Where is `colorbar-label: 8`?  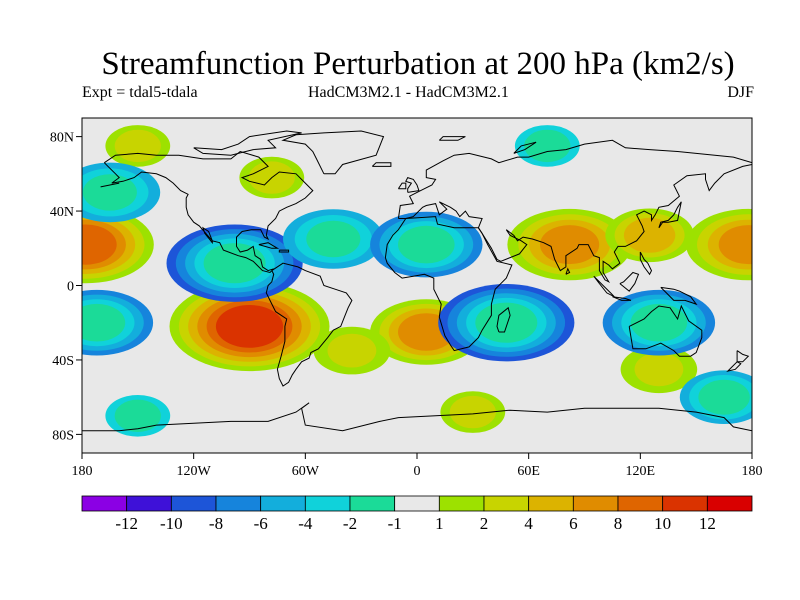
colorbar-label: 8 is located at coordinates (618, 523).